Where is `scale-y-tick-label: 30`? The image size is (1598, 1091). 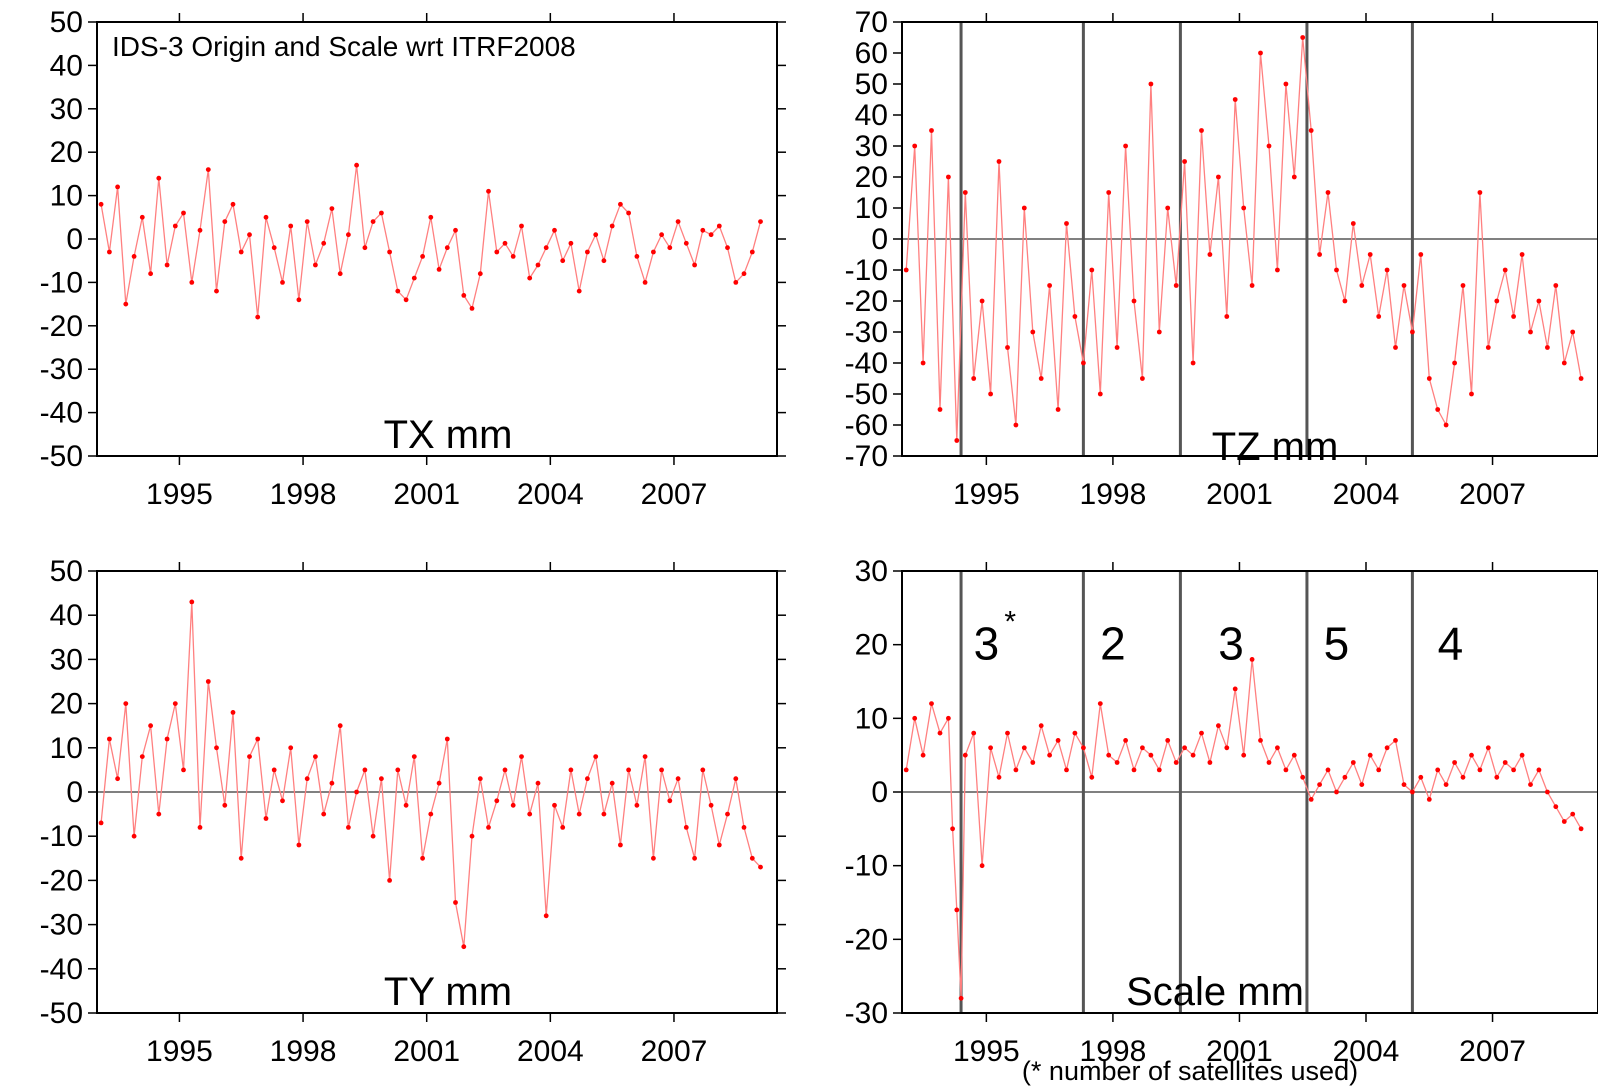 scale-y-tick-label: 30 is located at coordinates (871, 571).